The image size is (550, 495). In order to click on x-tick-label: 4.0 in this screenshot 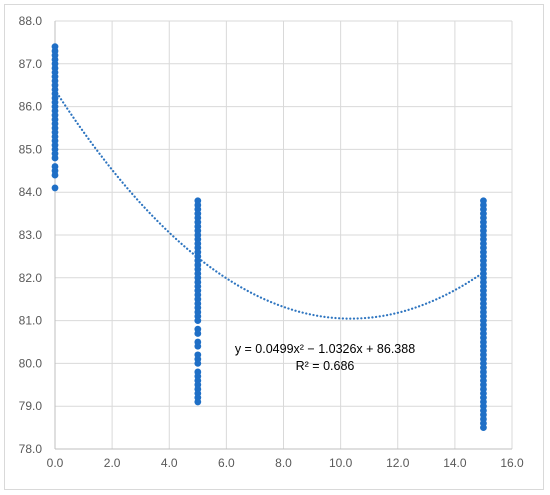, I will do `click(169, 463)`.